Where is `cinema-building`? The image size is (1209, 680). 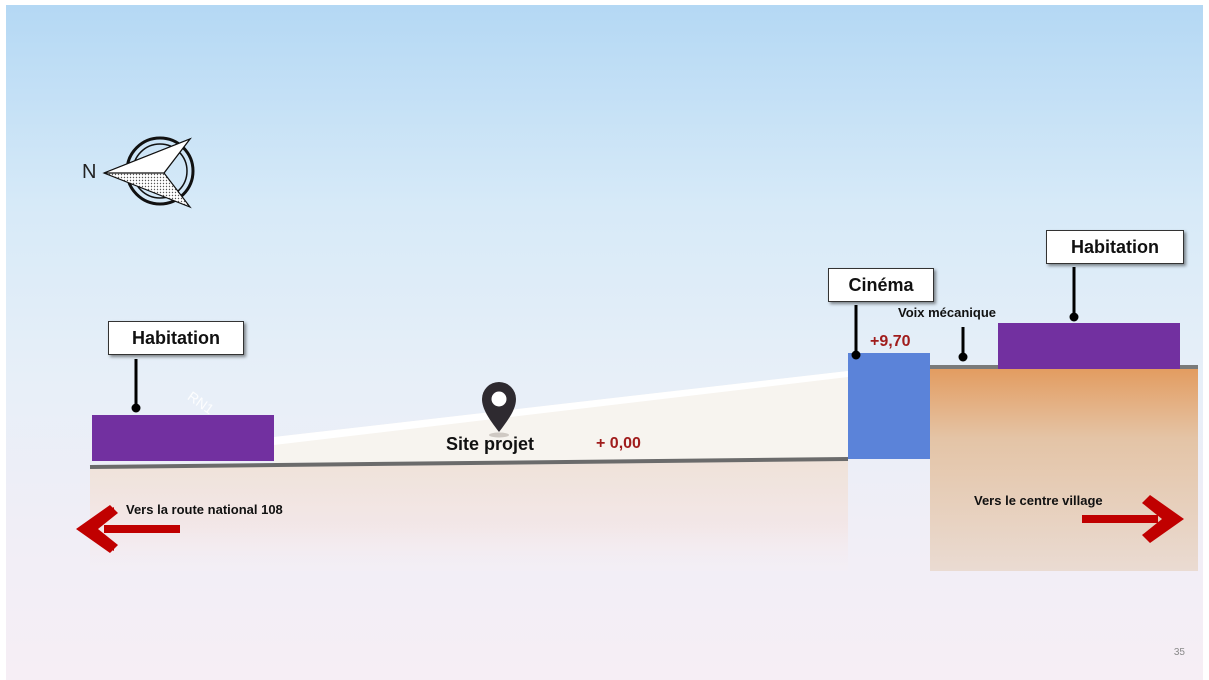
cinema-building is located at coordinates (889, 406).